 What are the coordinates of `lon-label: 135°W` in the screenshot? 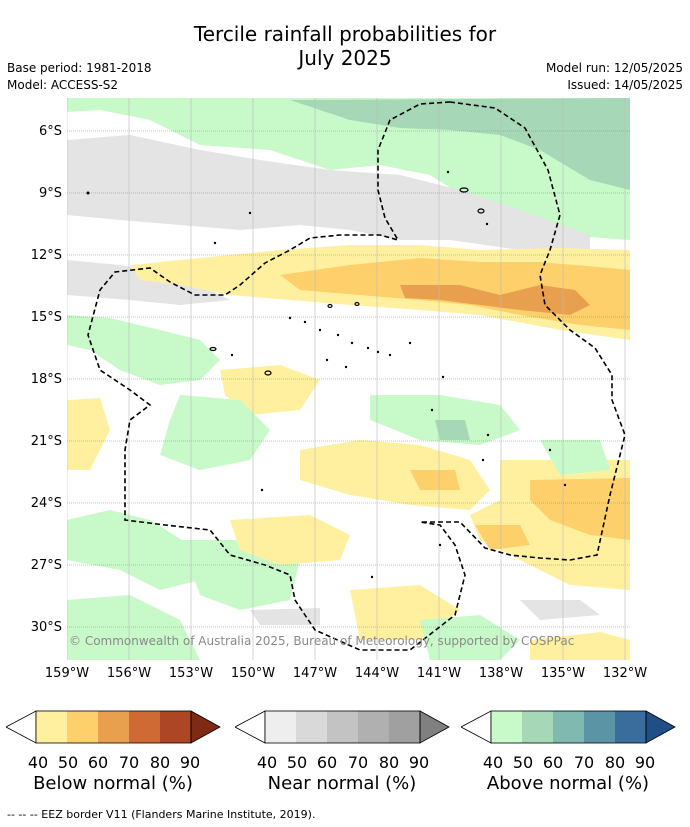 It's located at (563, 673).